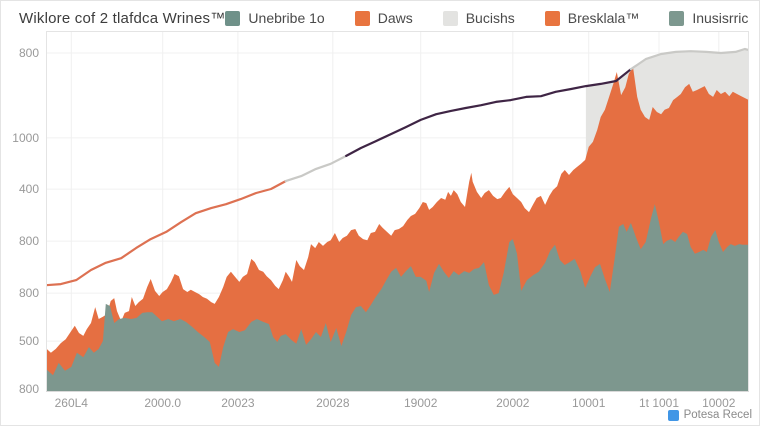  I want to click on legend-item-unebribe: Unebribe 1o, so click(275, 18).